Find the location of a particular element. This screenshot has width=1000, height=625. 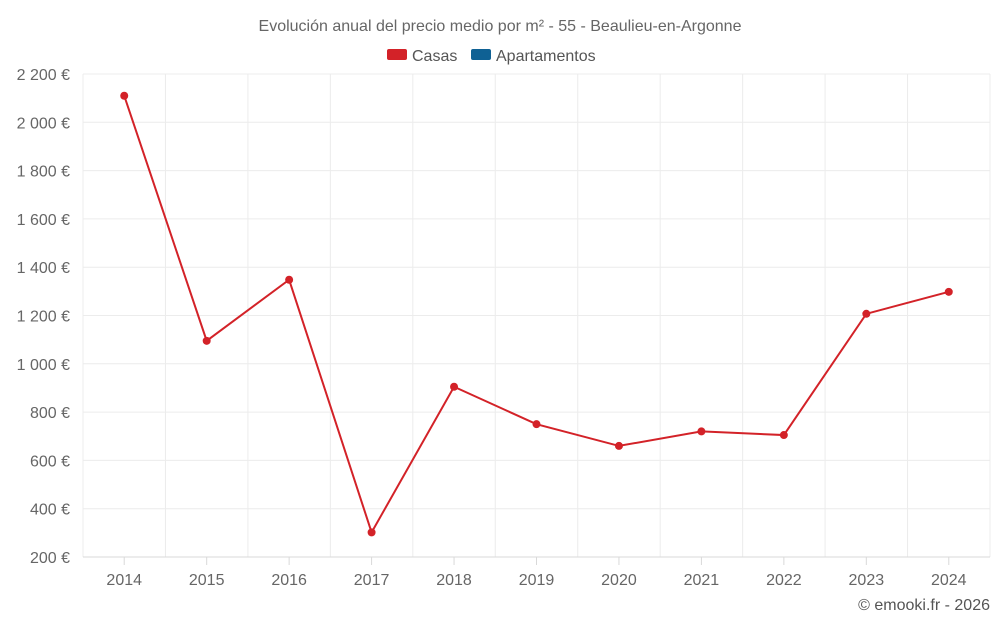

legend: Casas Apartamentos is located at coordinates (491, 56).